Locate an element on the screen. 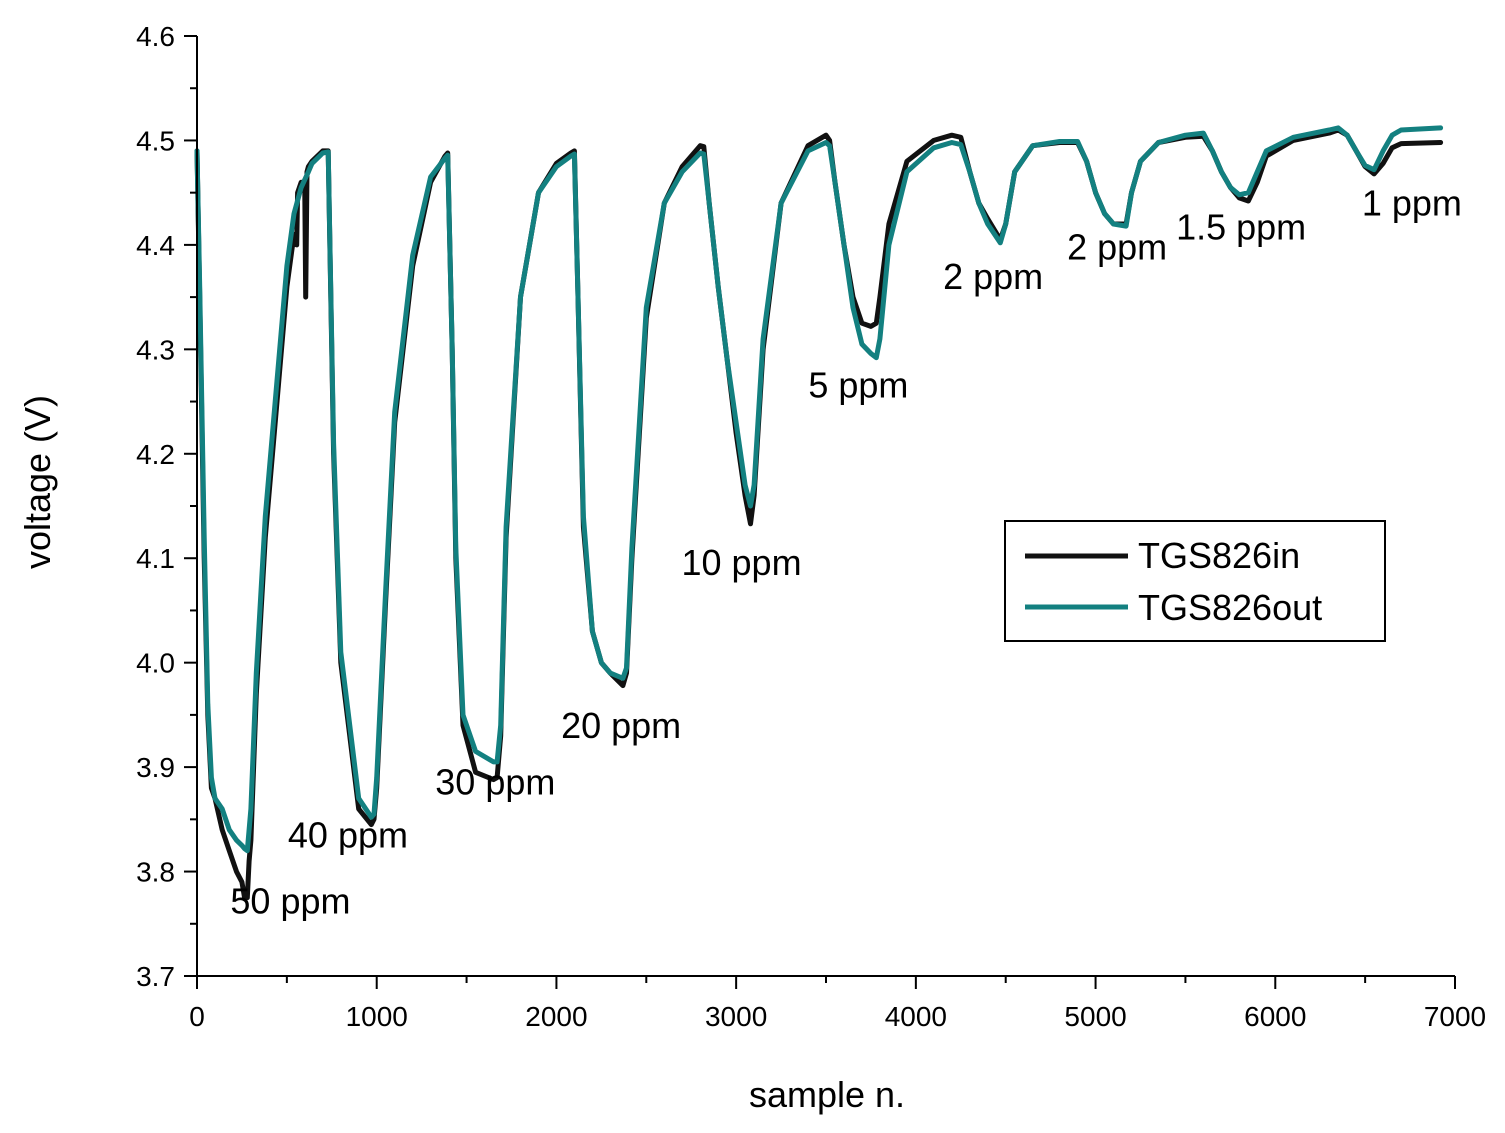 The width and height of the screenshot is (1505, 1133). y-axis-title: voltage (V) is located at coordinates (37, 482).